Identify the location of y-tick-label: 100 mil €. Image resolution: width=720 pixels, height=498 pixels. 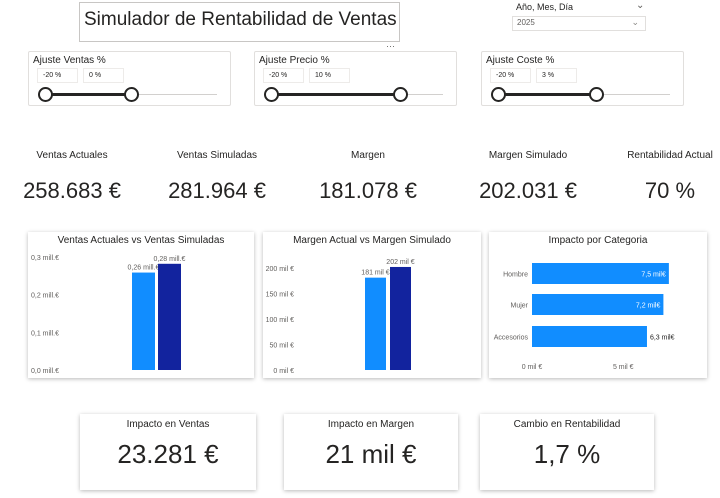
(280, 320).